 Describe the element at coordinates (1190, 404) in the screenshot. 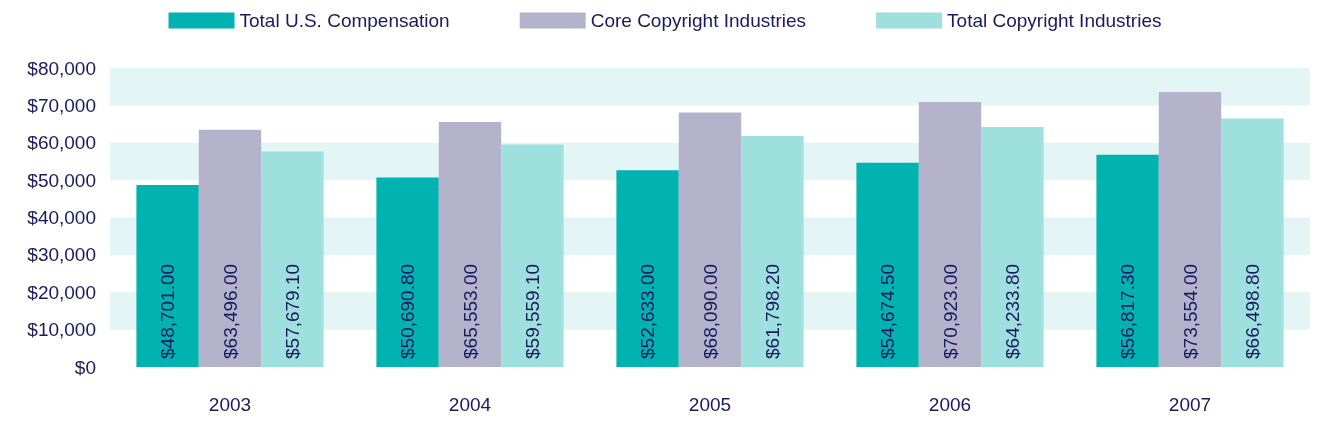

I see `x-tick-label: 2007` at that location.